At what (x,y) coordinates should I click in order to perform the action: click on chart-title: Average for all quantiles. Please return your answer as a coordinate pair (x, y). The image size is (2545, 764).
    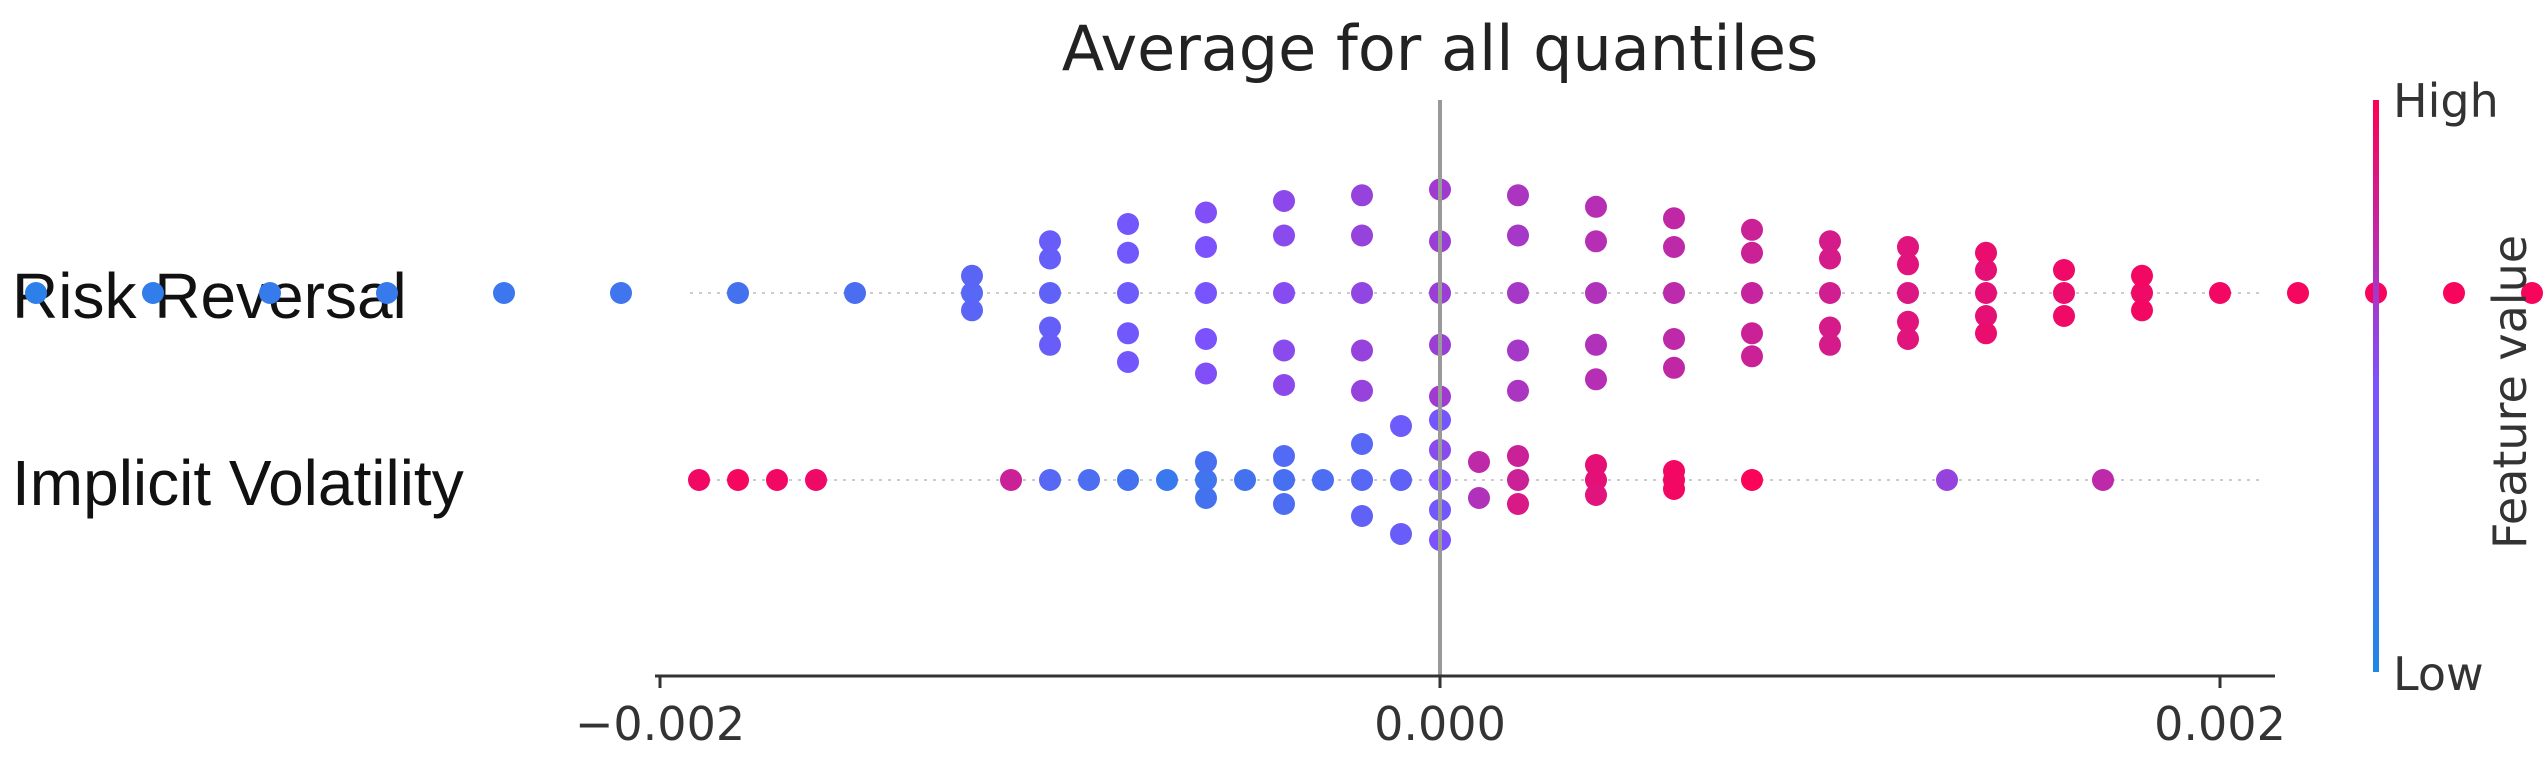
    Looking at the image, I should click on (1440, 48).